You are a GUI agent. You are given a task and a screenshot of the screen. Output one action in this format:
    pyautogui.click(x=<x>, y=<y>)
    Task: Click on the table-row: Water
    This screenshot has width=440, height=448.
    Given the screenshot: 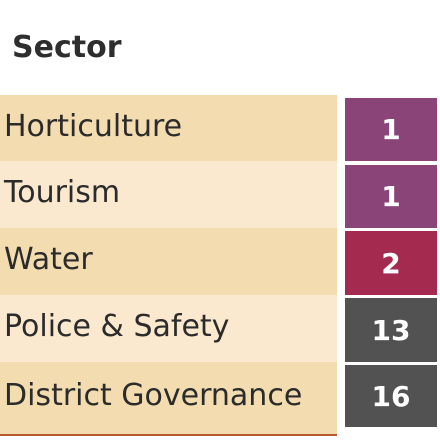 What is the action you would take?
    pyautogui.click(x=220, y=261)
    